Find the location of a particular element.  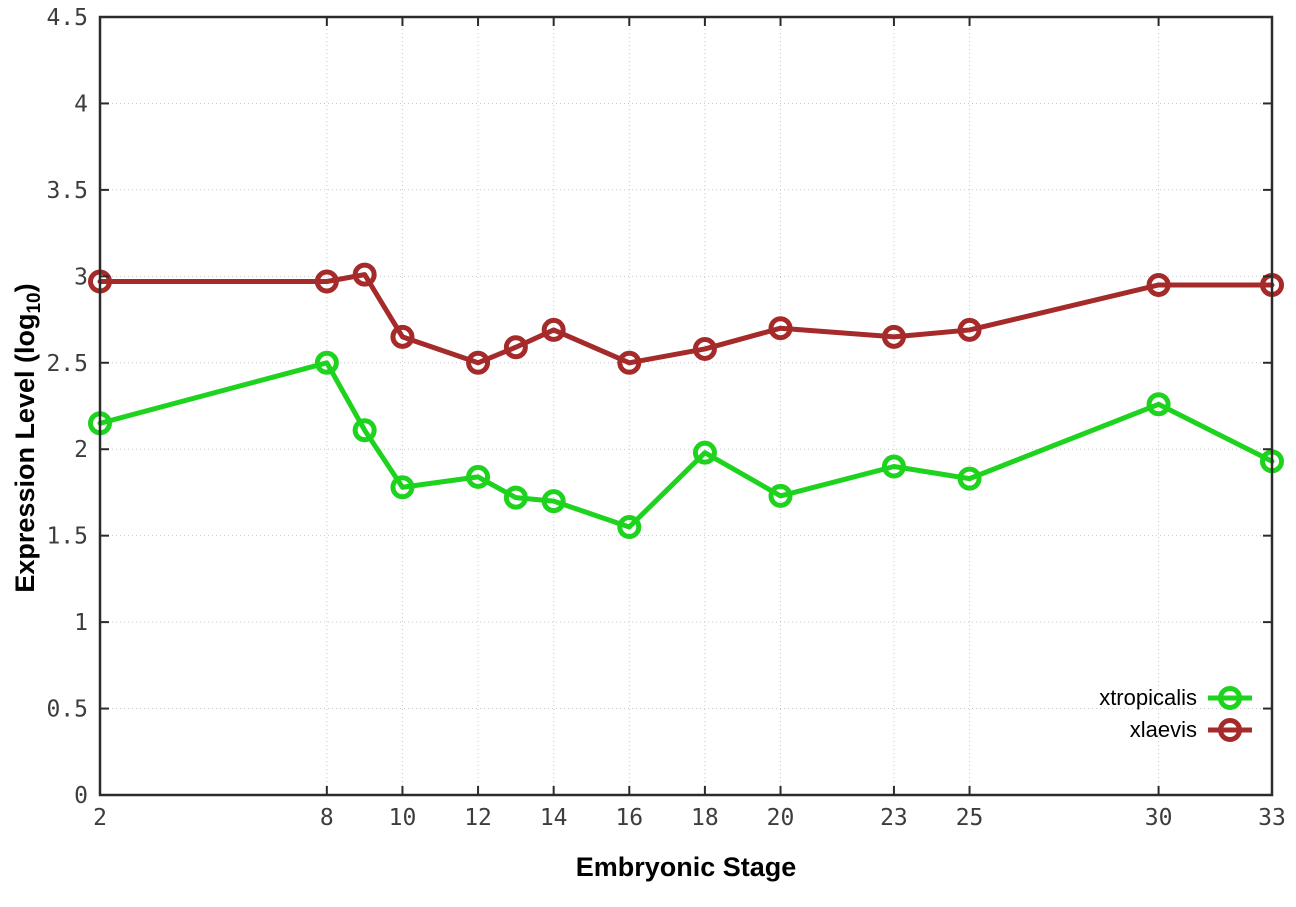

y-tick-label: 0 is located at coordinates (81, 796).